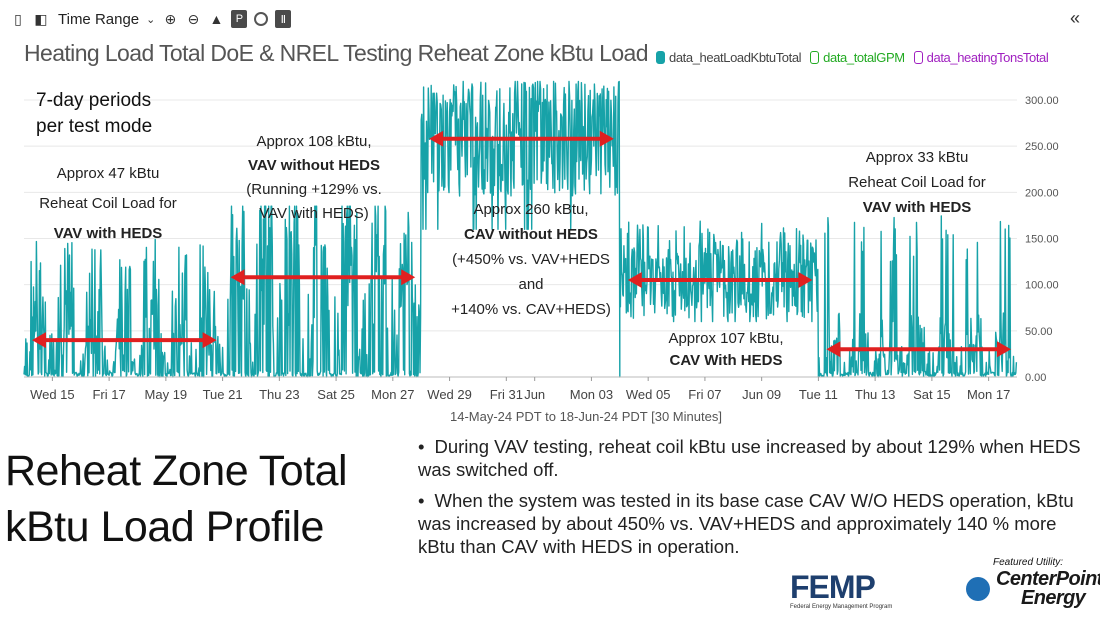 The width and height of the screenshot is (1100, 619). What do you see at coordinates (239, 19) in the screenshot?
I see `pin-icon: P` at bounding box center [239, 19].